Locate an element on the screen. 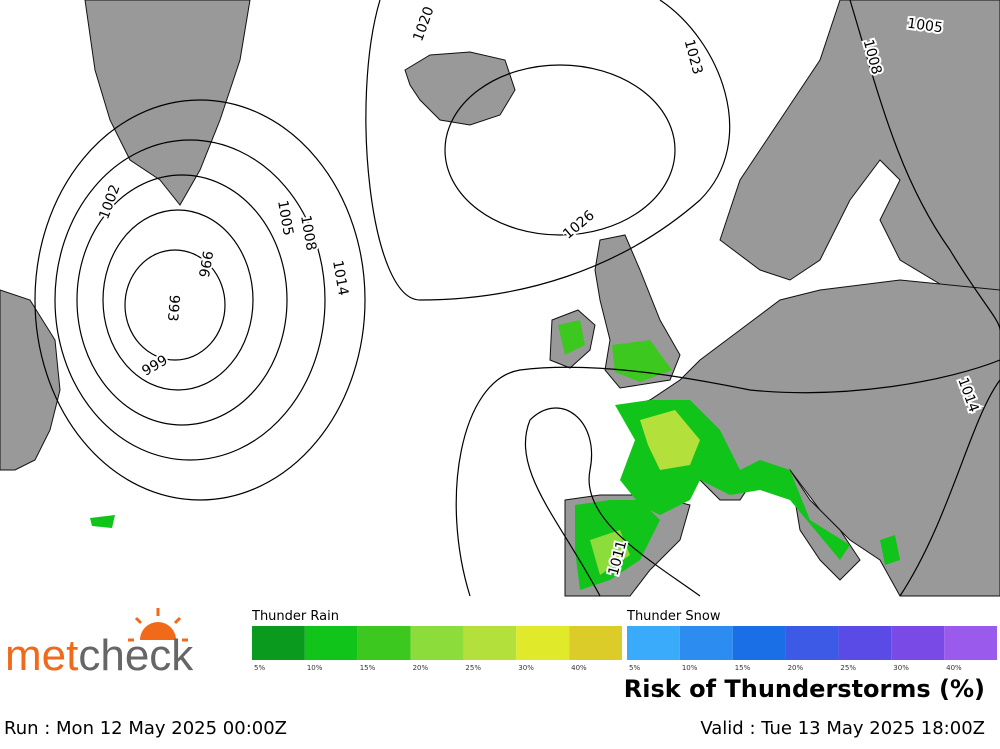  valid-time: Valid : Tue 13 May 2025 18:00Z is located at coordinates (842, 728).